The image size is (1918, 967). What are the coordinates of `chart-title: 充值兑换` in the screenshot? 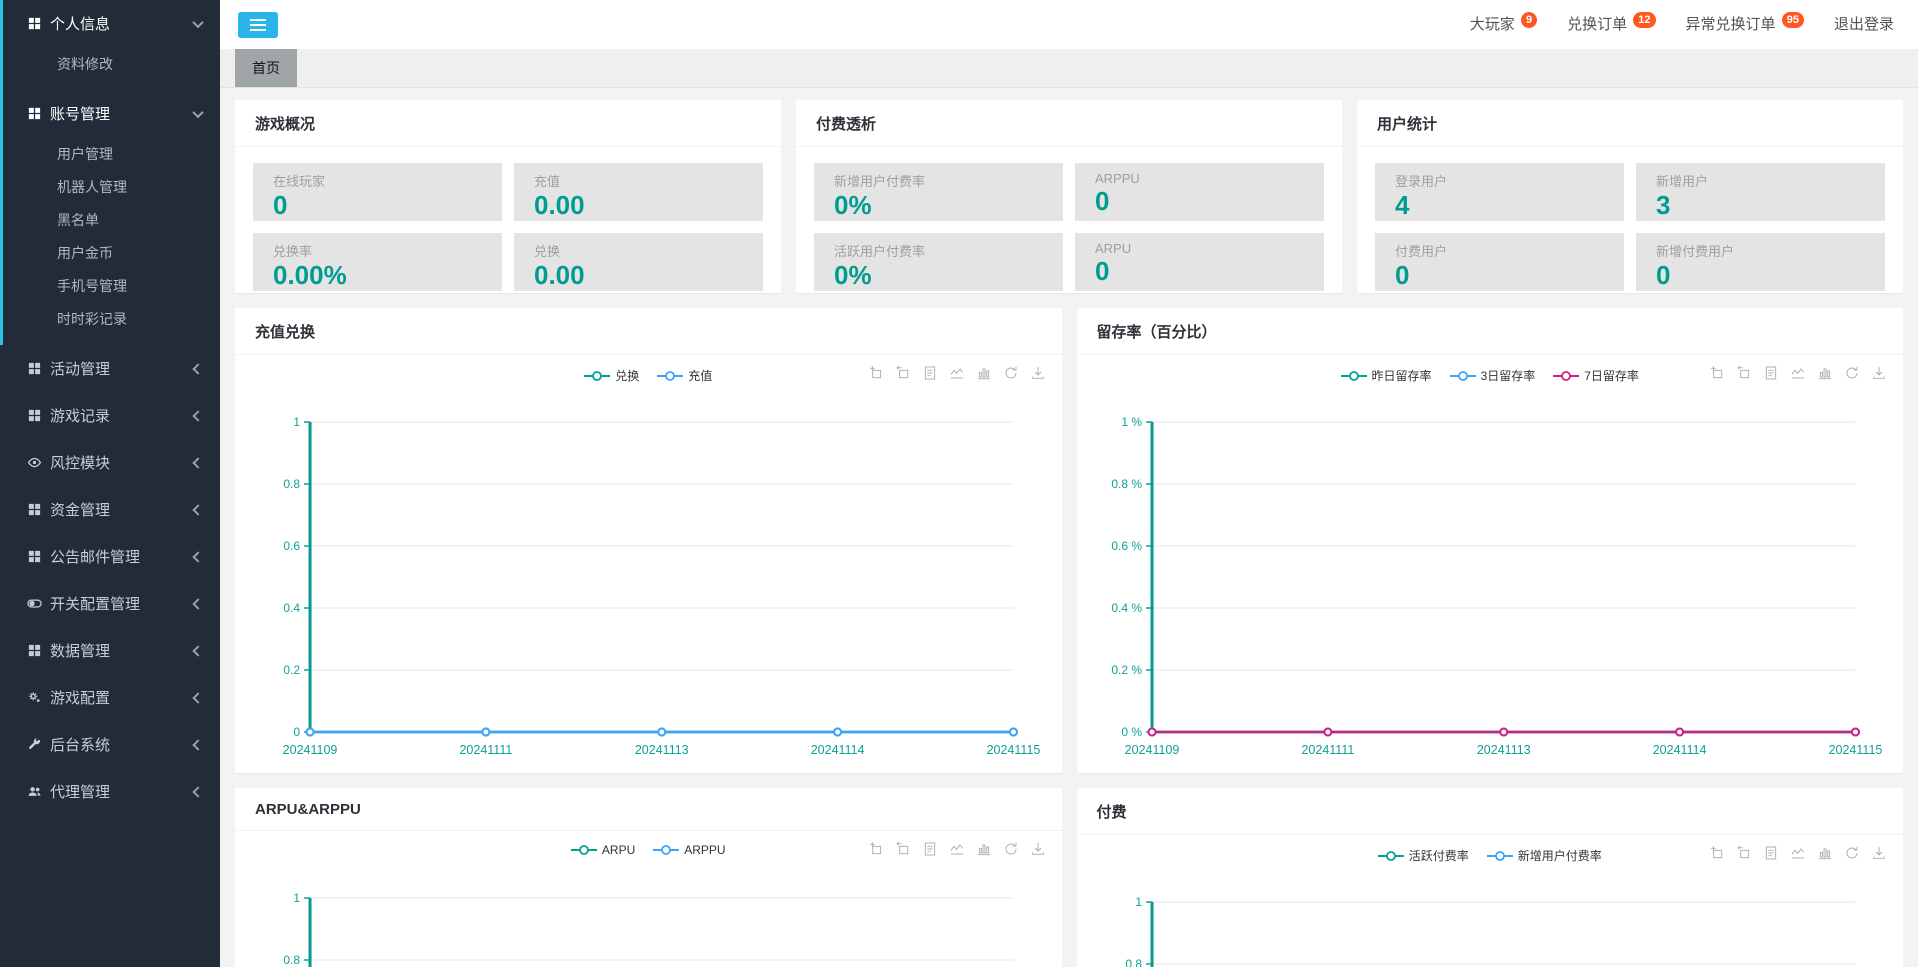 It's located at (648, 331).